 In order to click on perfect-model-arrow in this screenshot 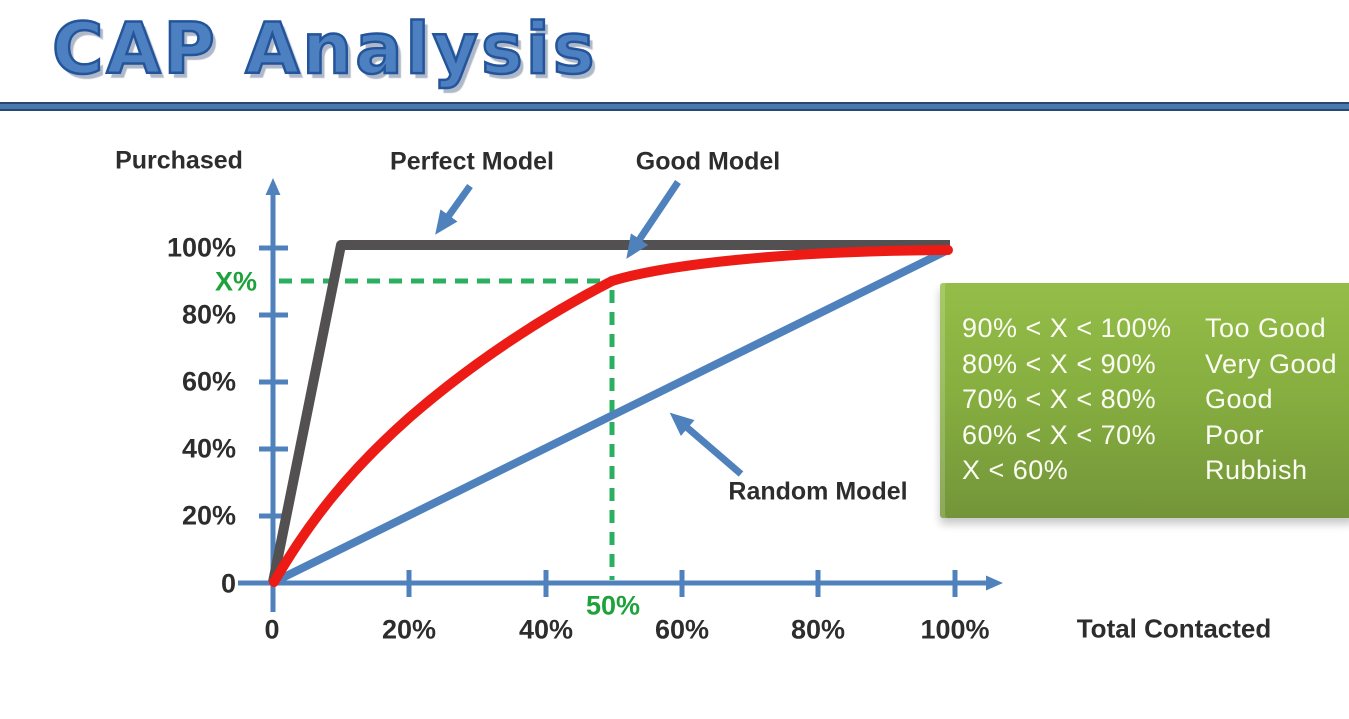, I will do `click(454, 209)`.